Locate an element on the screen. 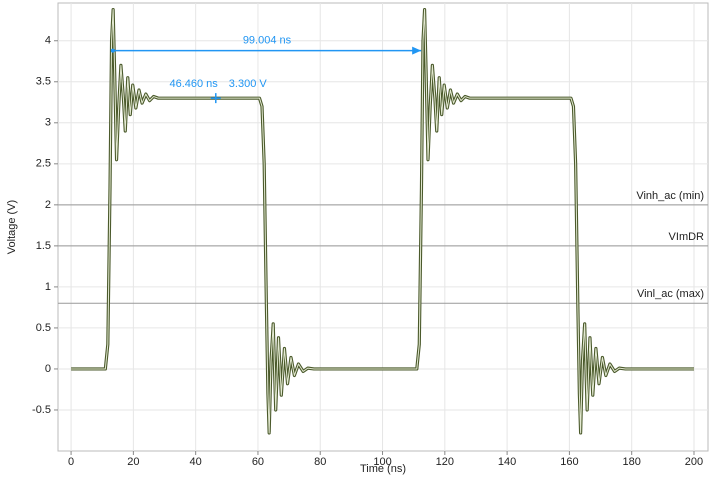 The image size is (712, 483). y-tick-label: 0.5 is located at coordinates (43, 328).